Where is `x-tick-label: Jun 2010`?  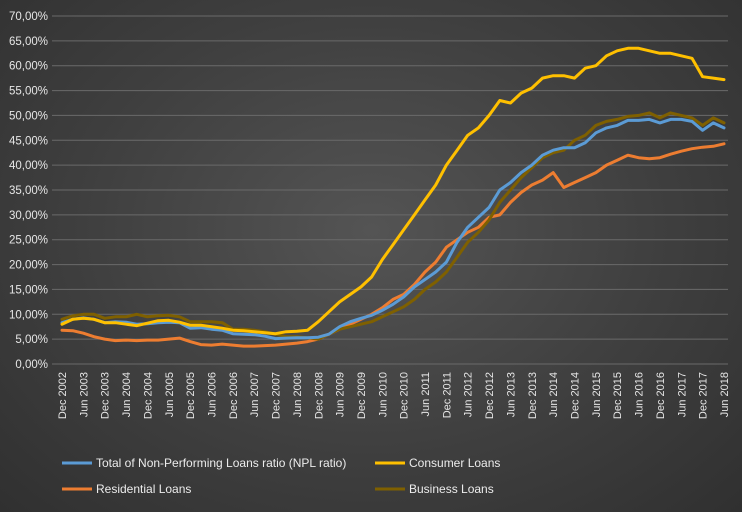
x-tick-label: Jun 2010 is located at coordinates (383, 394).